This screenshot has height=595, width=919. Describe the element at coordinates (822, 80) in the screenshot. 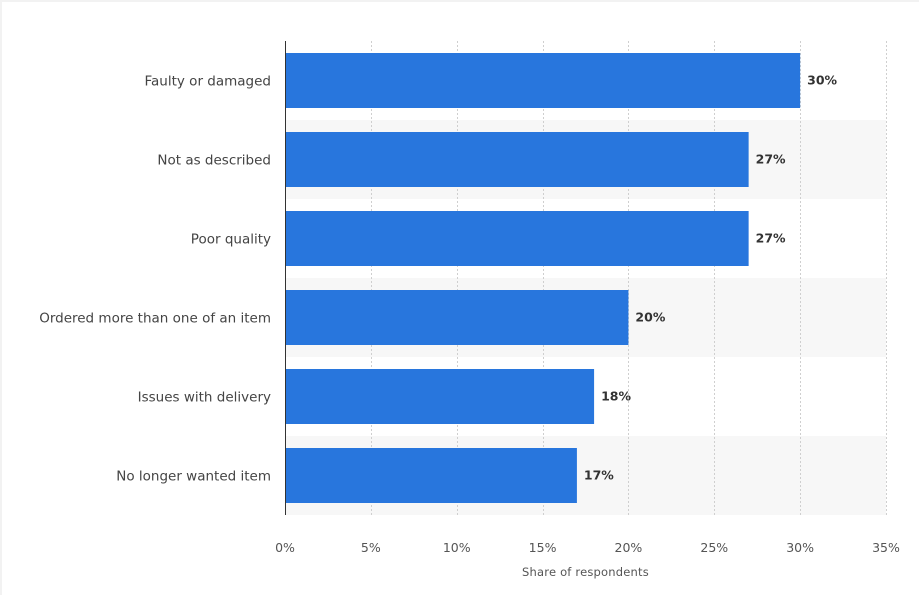

I see `value-label: 30%` at that location.